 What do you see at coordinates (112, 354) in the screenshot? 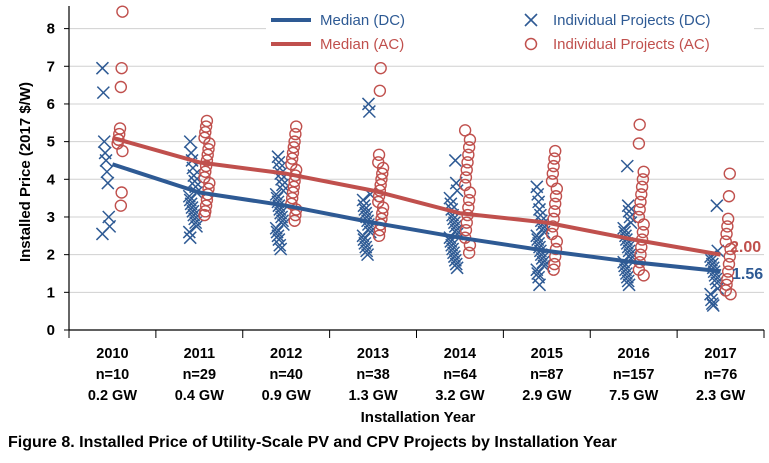
I see `x-tick-year-2010: 2010` at bounding box center [112, 354].